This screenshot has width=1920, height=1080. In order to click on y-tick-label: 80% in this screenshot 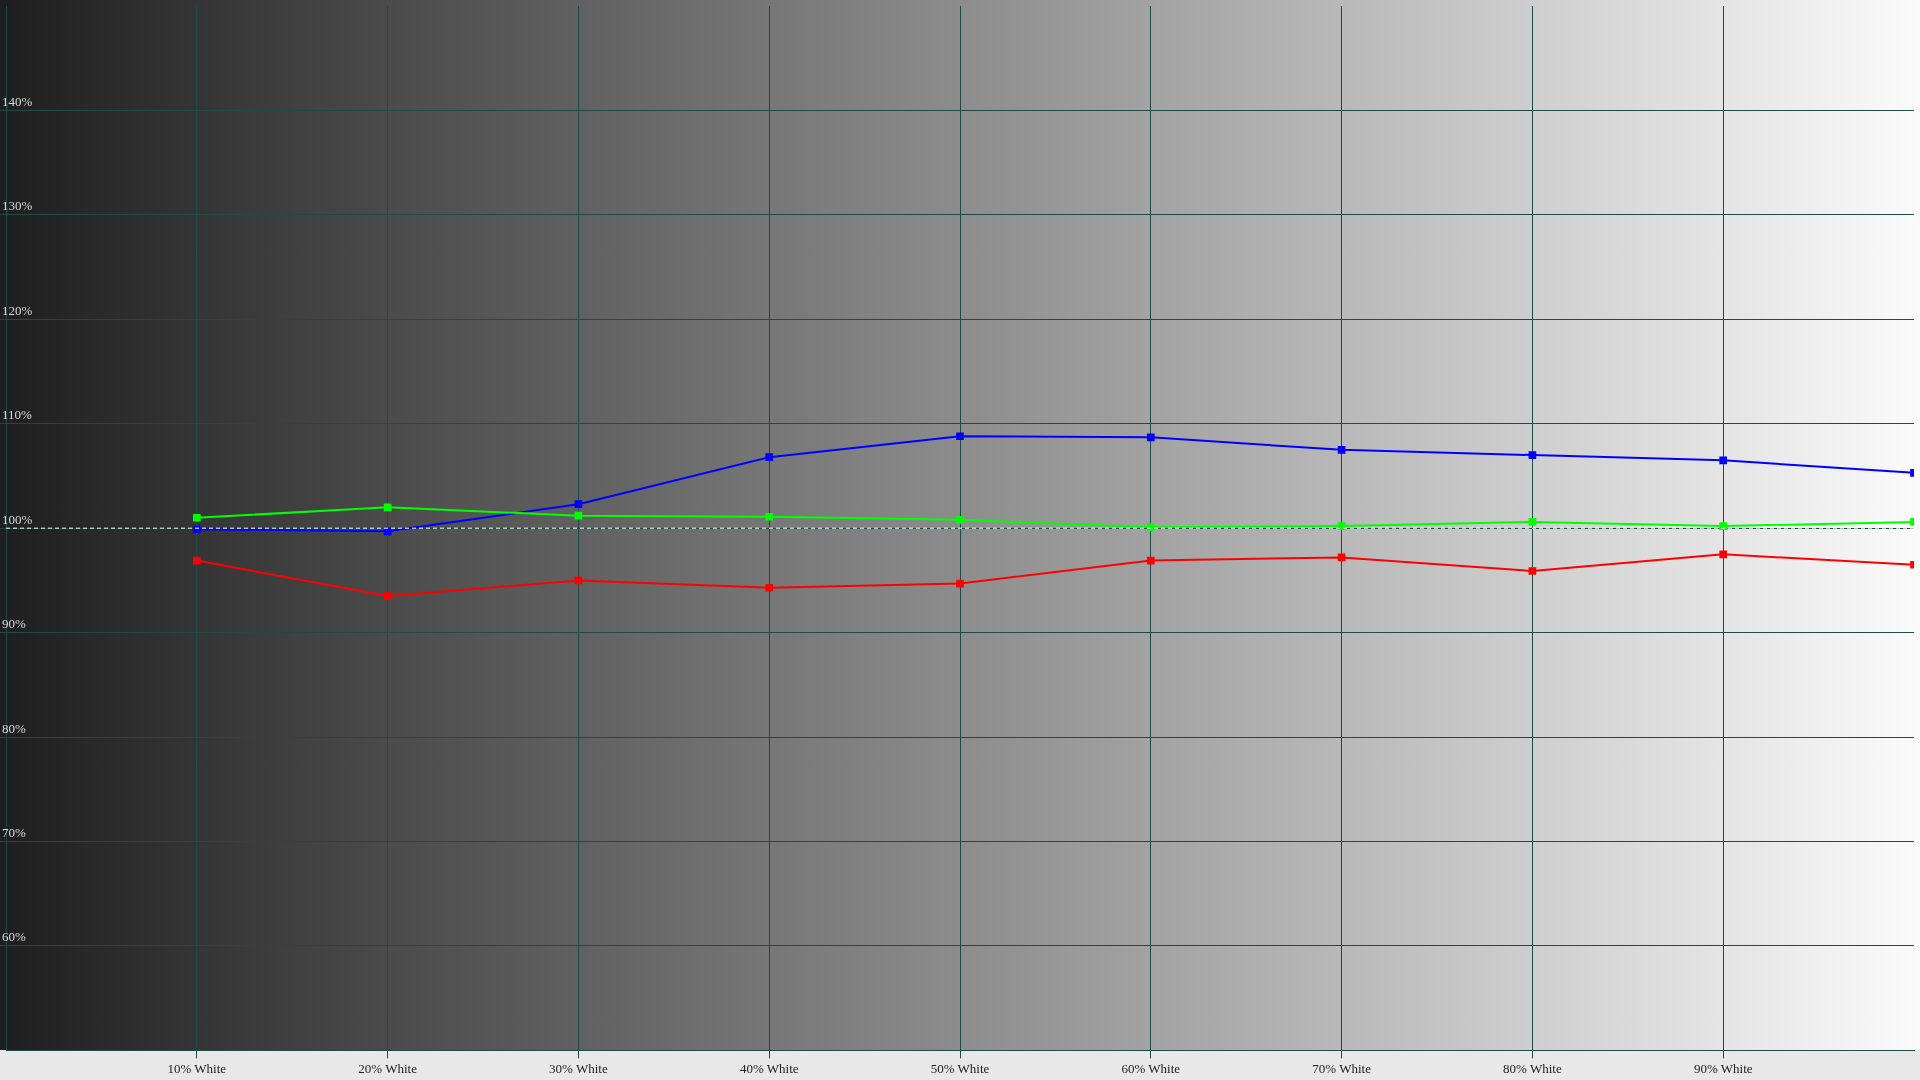, I will do `click(14, 728)`.